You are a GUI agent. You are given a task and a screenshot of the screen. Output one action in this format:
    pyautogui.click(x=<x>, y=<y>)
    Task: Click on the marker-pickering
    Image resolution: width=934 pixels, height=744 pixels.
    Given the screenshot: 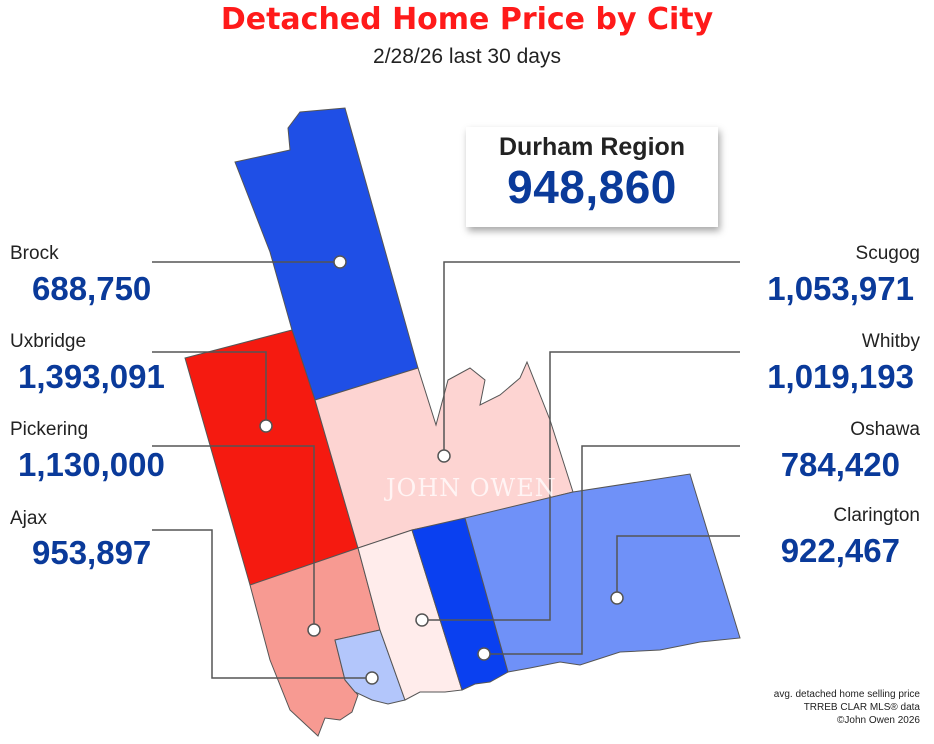 What is the action you would take?
    pyautogui.click(x=314, y=630)
    